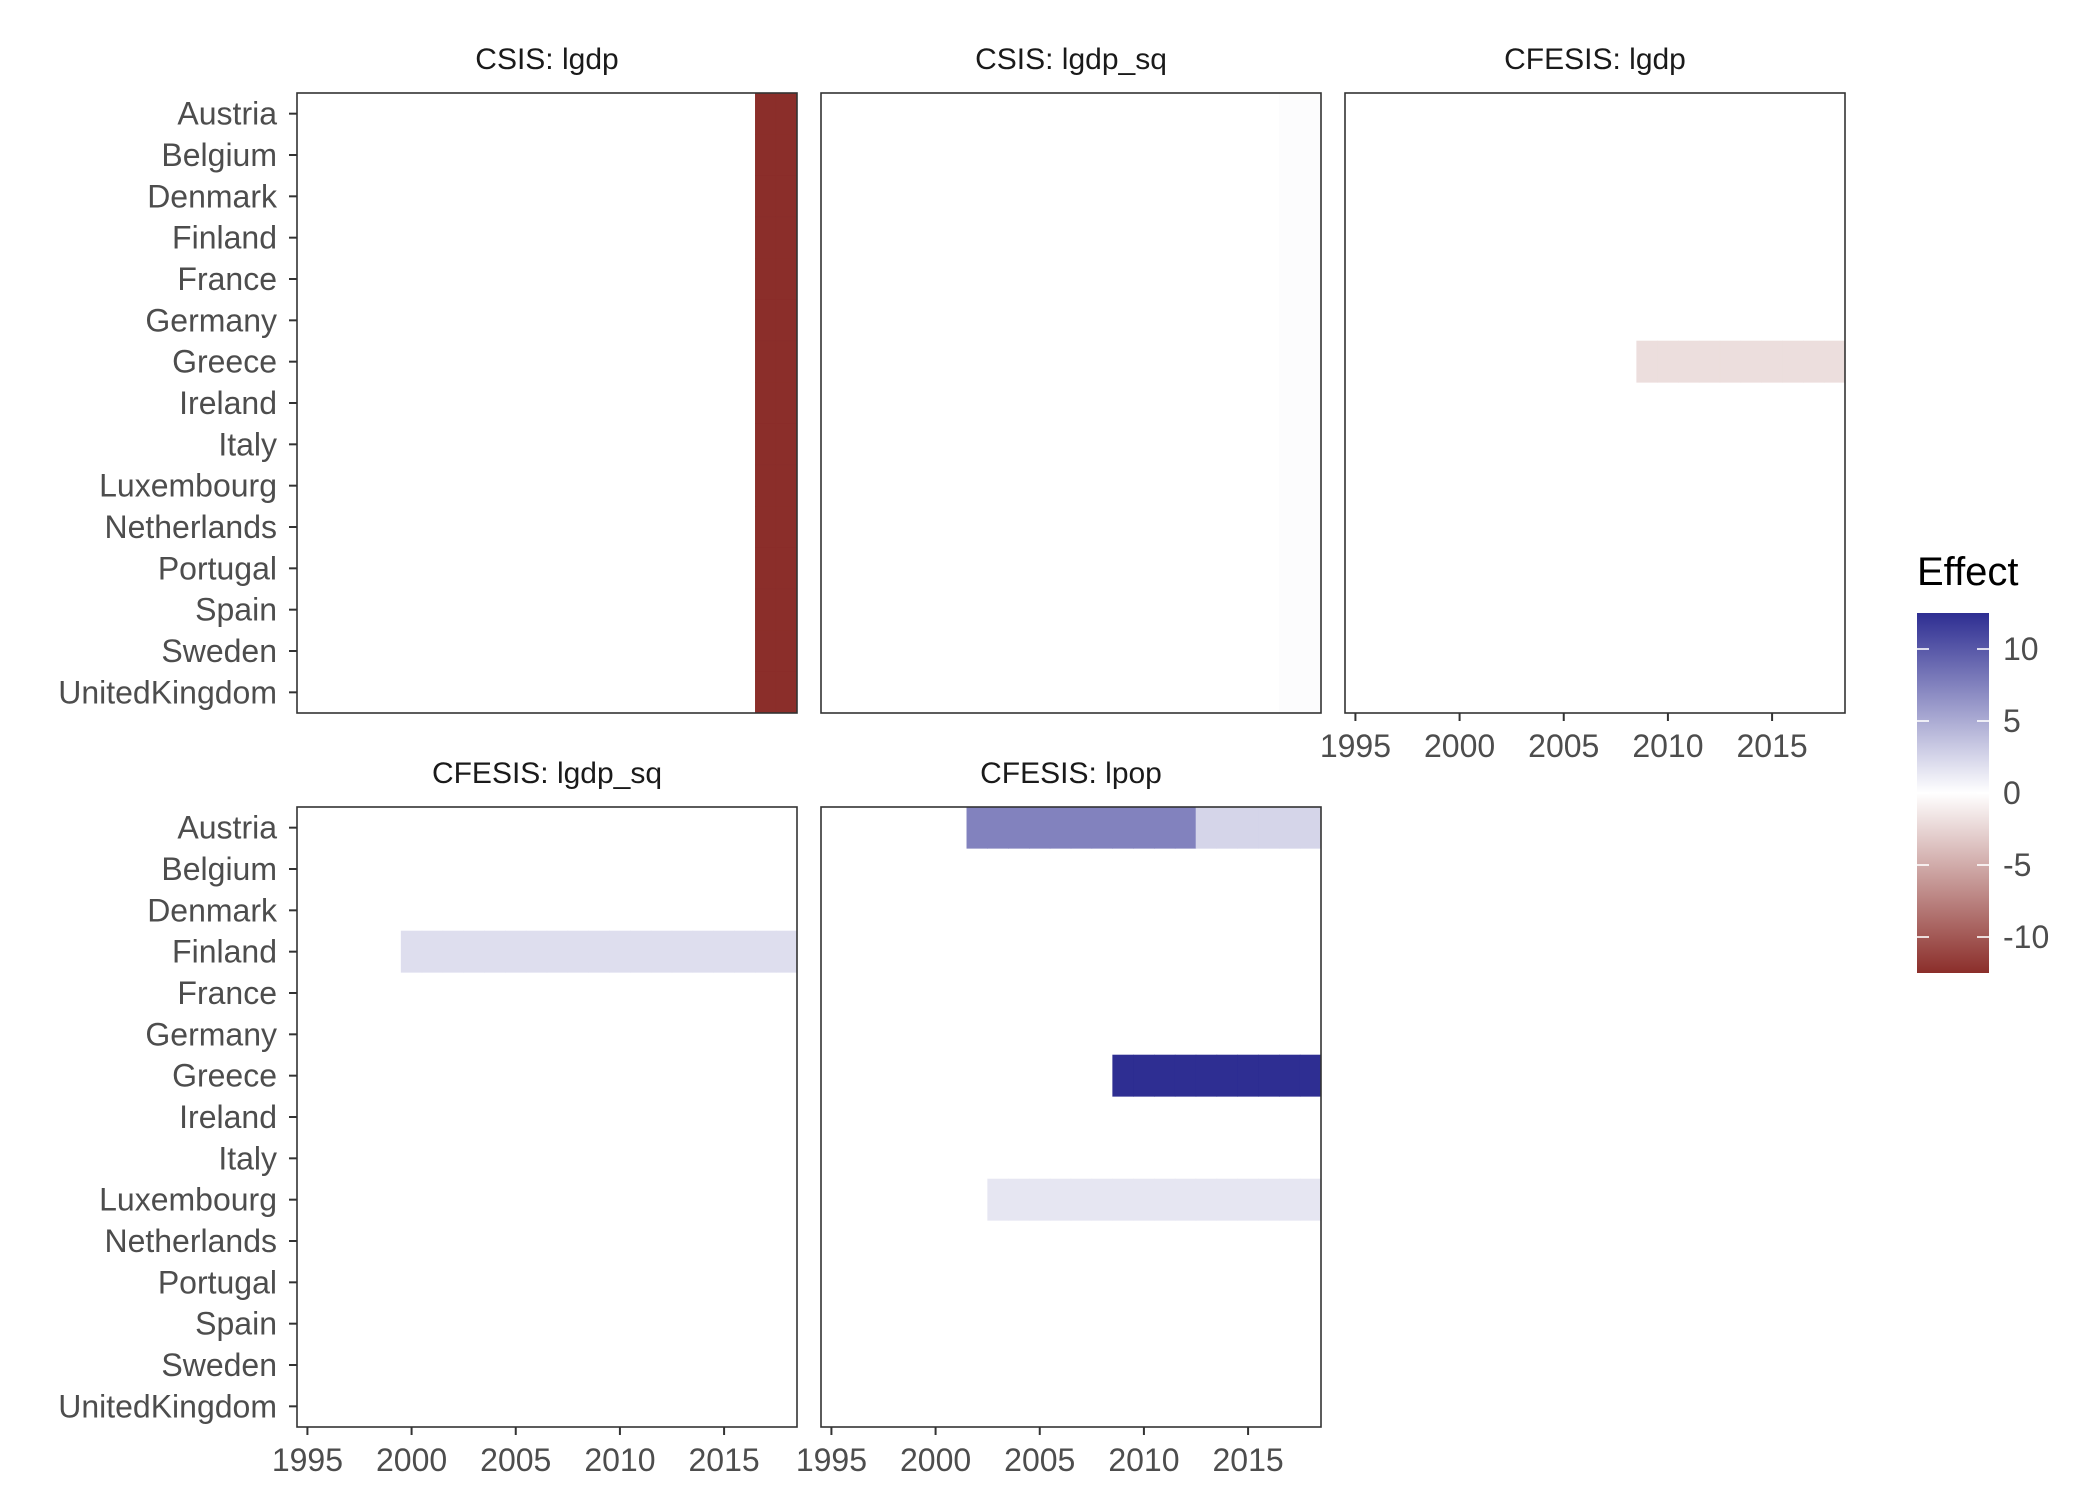 The image size is (2100, 1505). Describe the element at coordinates (211, 1034) in the screenshot. I see `y-tick-label: Germany` at that location.